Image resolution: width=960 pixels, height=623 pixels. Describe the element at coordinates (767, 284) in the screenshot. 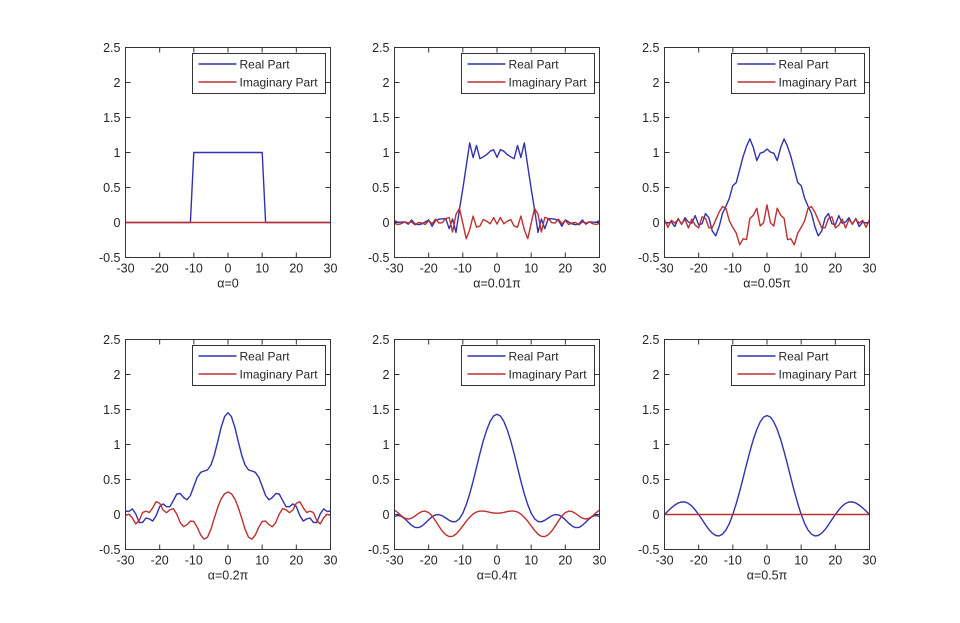

I see `svg-text: α=0.05π` at that location.